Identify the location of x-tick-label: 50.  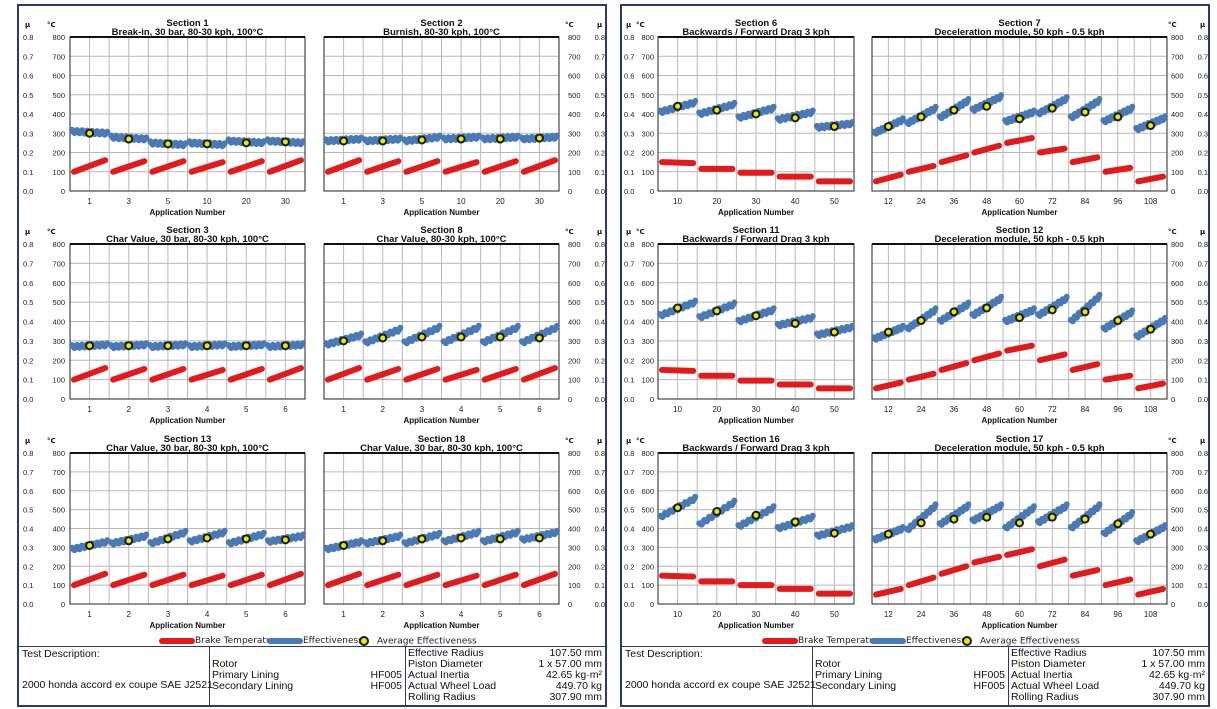
(834, 201).